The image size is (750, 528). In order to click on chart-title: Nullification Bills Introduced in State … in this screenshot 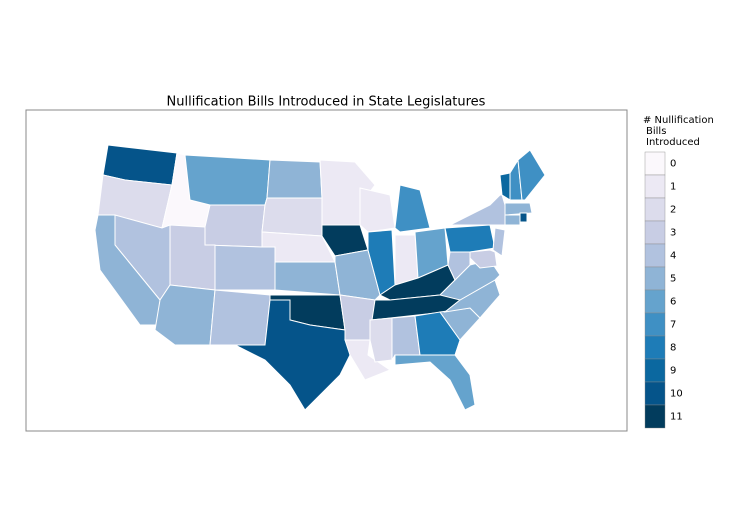, I will do `click(326, 102)`.